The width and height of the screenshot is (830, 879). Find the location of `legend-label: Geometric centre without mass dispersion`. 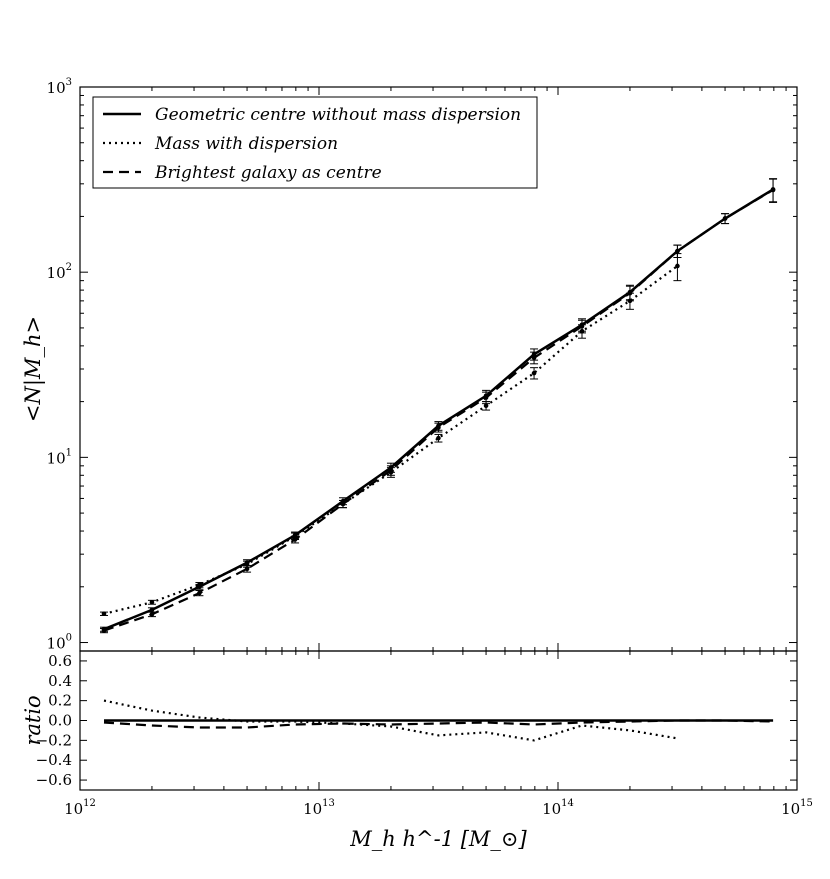

legend-label: Geometric centre without mass dispersion is located at coordinates (338, 115).